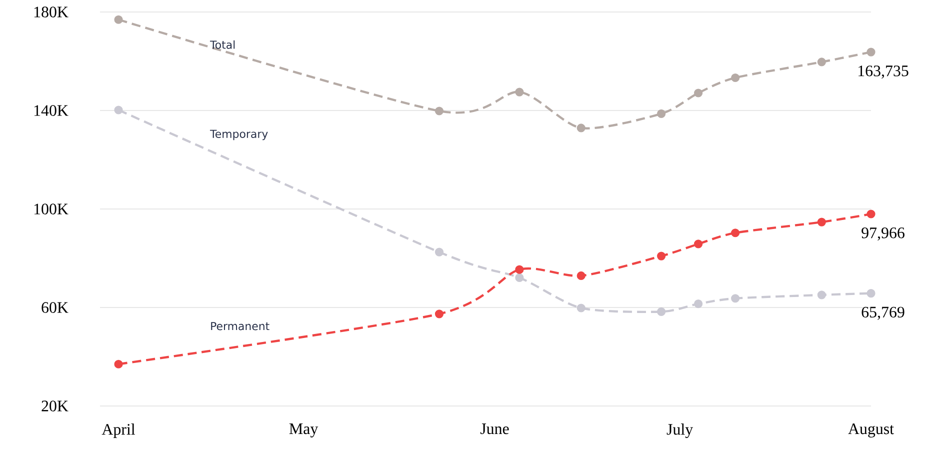 This screenshot has height=456, width=926. Describe the element at coordinates (119, 431) in the screenshot. I see `x-tick-label: April` at that location.